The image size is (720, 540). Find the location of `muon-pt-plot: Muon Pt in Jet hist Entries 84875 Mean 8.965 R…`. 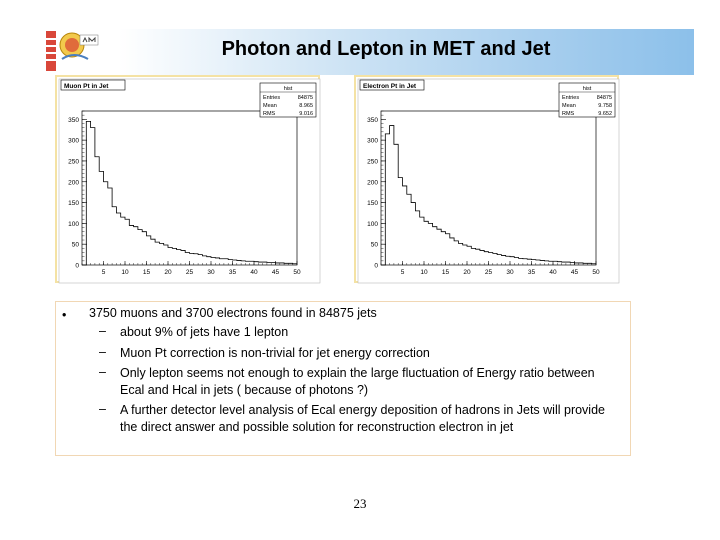

muon-pt-plot: Muon Pt in Jet hist Entries 84875 Mean 8.965 R… is located at coordinates (188, 179).